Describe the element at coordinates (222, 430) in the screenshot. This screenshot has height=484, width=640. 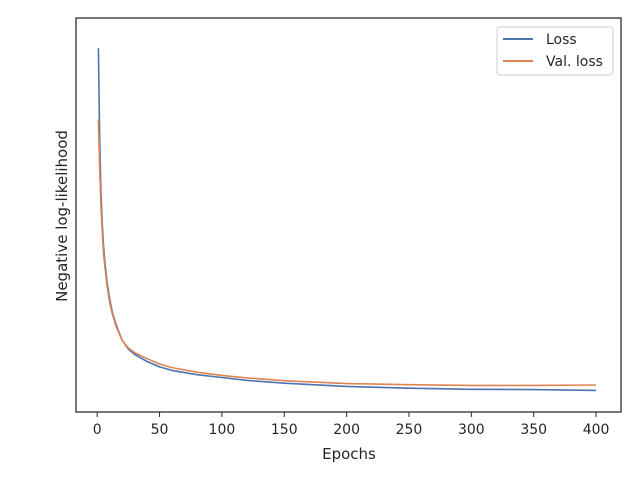
I see `x-tick-label: 100` at that location.